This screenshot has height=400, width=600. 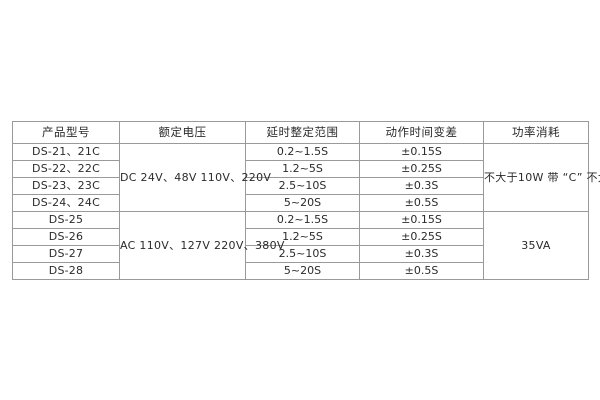 What do you see at coordinates (541, 177) in the screenshot?
I see `cell-power-dc: 不大于10W 带 “C” 不大于7.5VA` at bounding box center [541, 177].